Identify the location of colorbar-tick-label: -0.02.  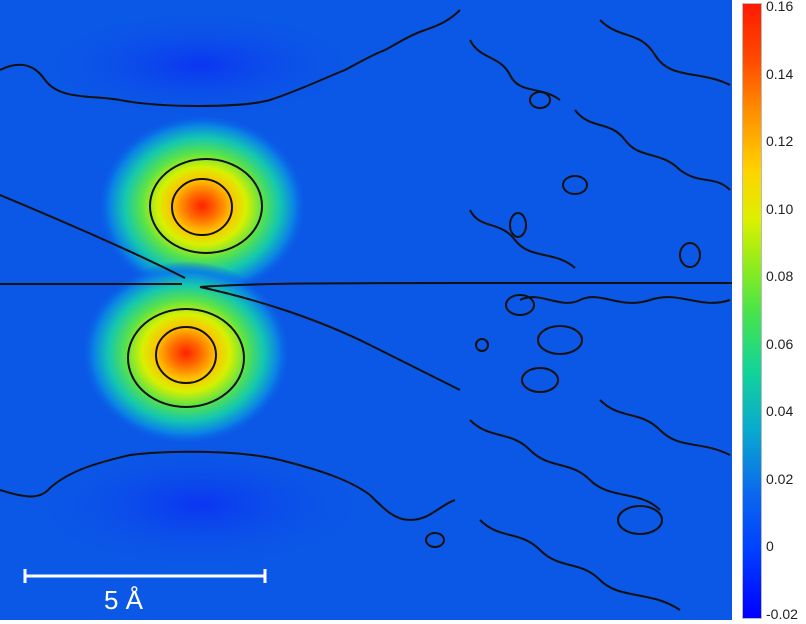
(782, 614).